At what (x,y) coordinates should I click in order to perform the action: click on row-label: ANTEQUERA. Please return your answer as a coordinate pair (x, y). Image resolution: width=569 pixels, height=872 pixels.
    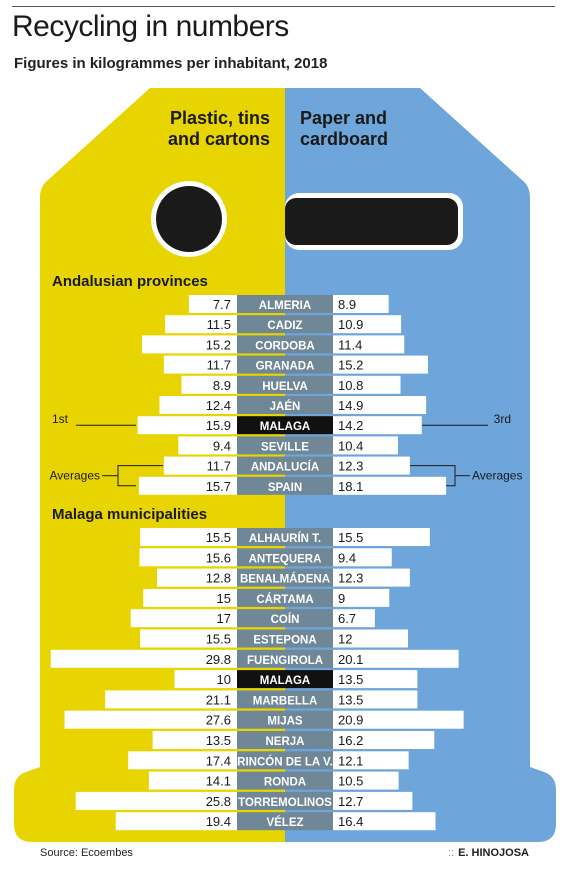
    Looking at the image, I should click on (285, 559).